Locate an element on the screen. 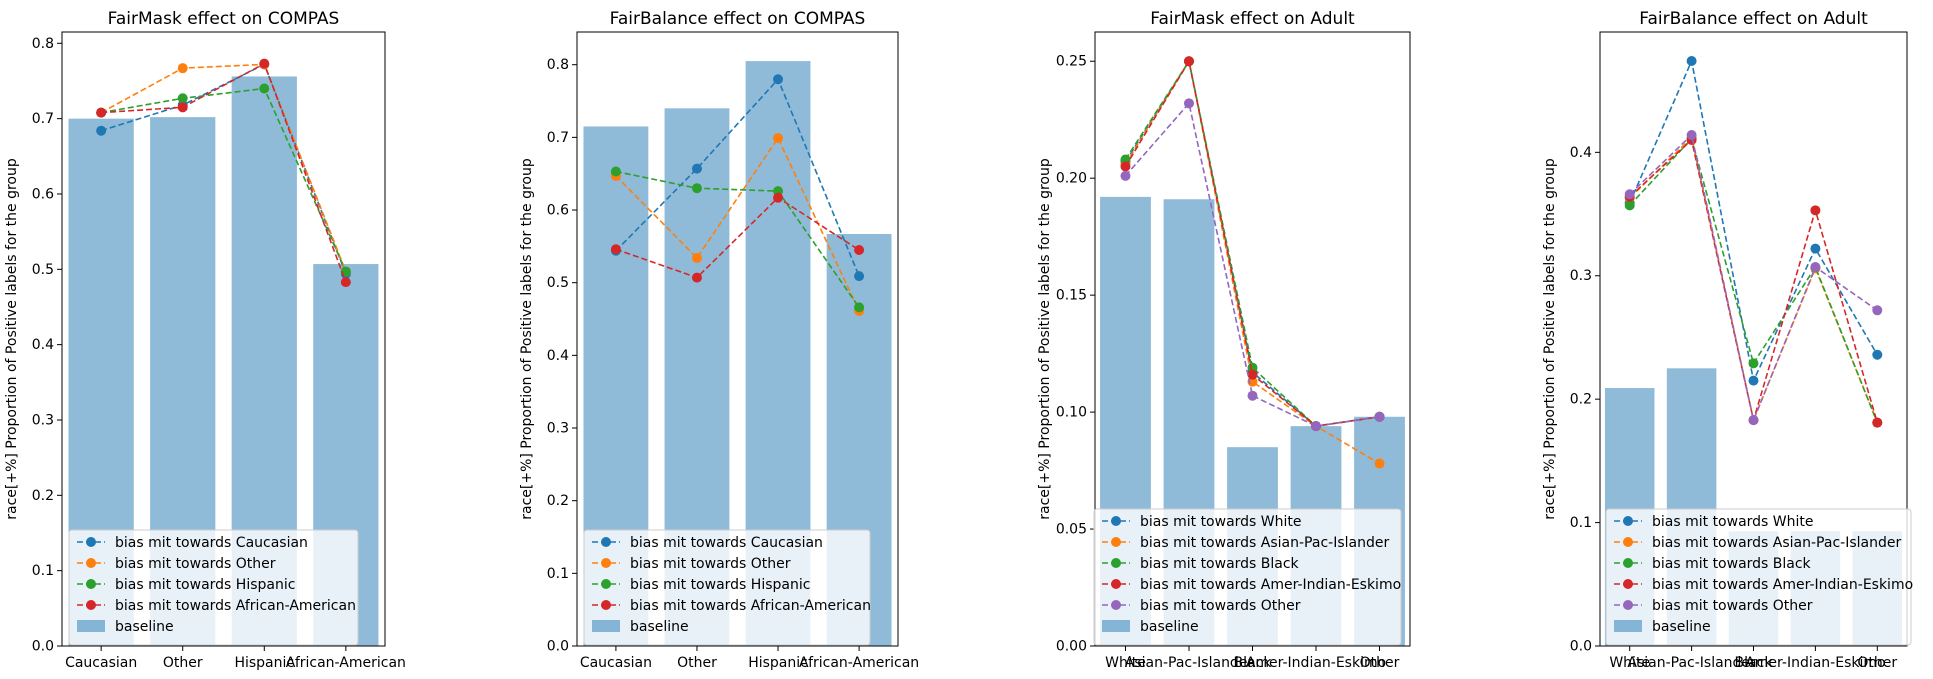 This screenshot has height=679, width=1933. y-tick-label: 0.05 is located at coordinates (1071, 530).